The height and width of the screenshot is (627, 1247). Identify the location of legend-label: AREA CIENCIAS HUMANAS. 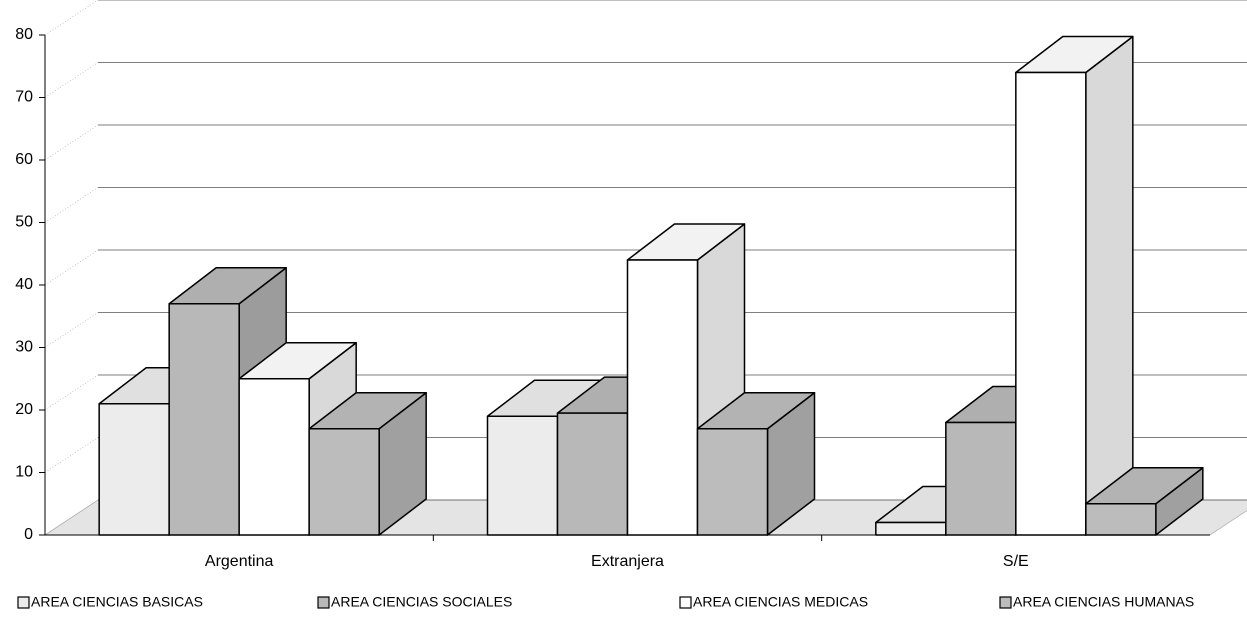
(1103, 602).